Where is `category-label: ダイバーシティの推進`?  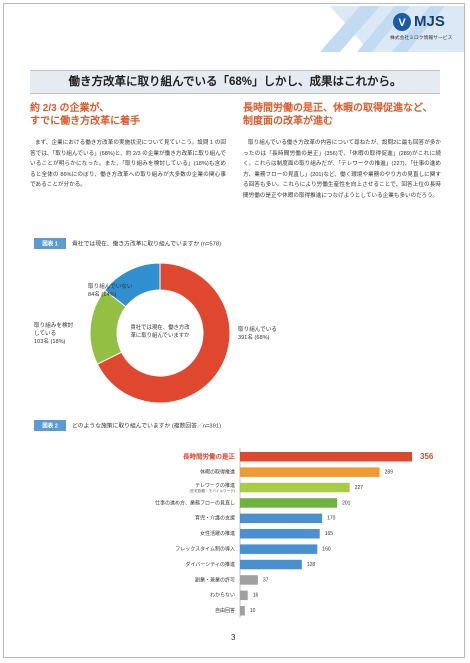
category-label: ダイバーシティの推進 is located at coordinates (210, 564).